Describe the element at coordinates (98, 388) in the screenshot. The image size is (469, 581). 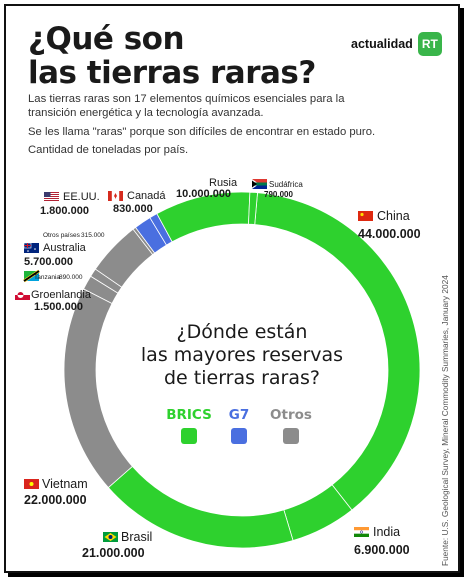
I see `slice-vietnam` at that location.